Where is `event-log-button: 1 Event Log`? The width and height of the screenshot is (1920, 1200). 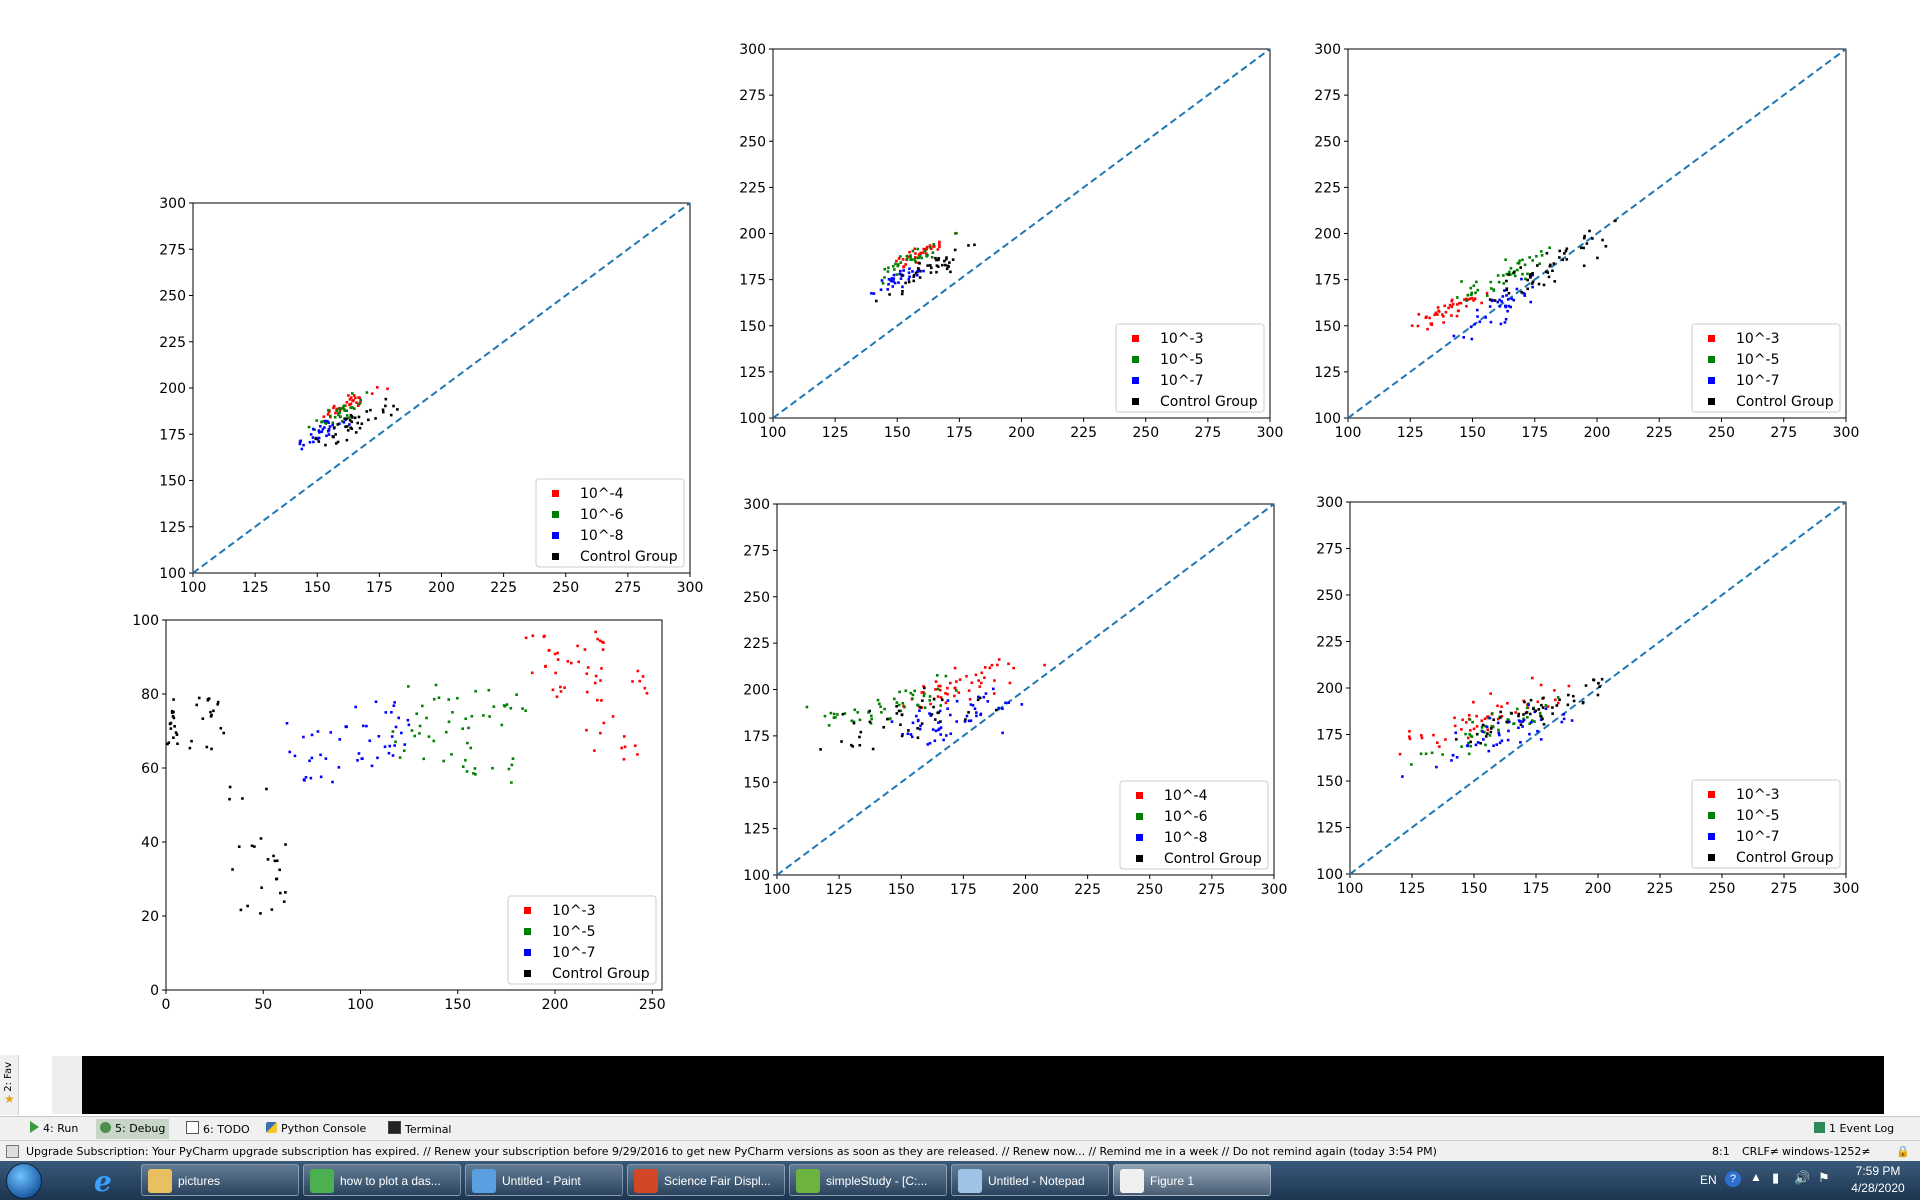 event-log-button: 1 Event Log is located at coordinates (1854, 1129).